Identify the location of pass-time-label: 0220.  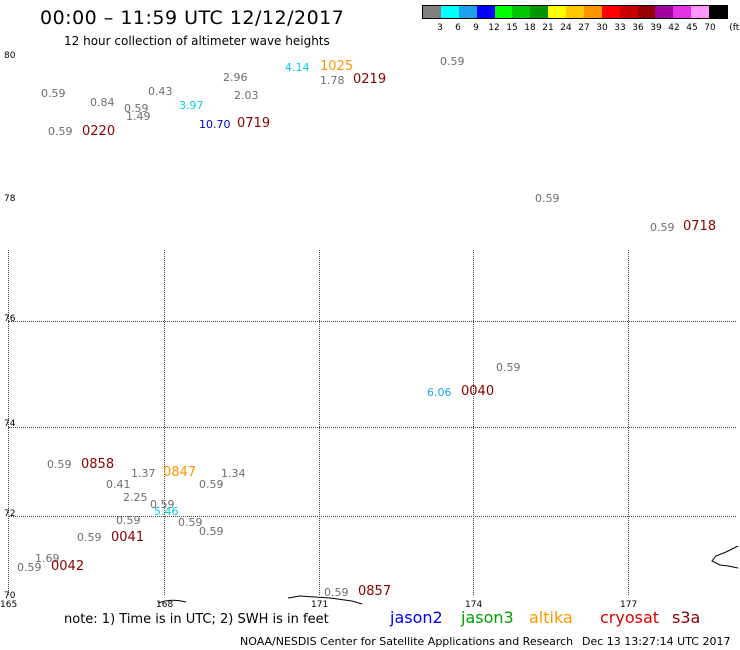
(99, 131).